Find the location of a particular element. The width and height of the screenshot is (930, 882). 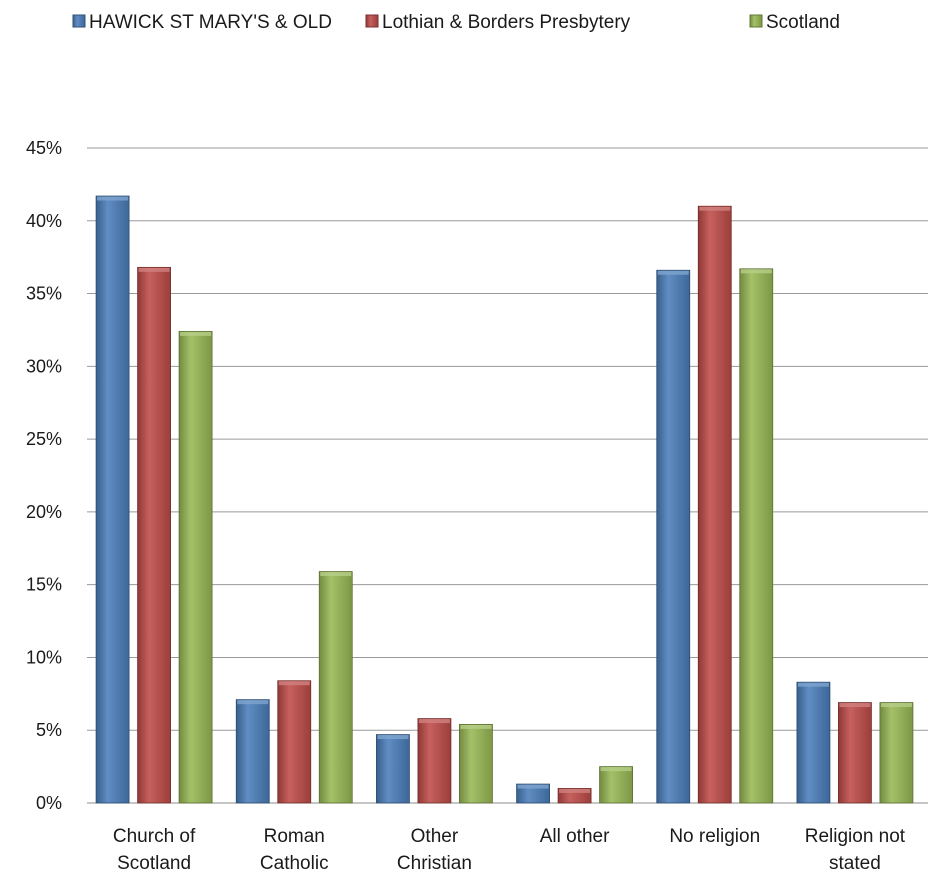

legend-label: Scotland is located at coordinates (803, 22).